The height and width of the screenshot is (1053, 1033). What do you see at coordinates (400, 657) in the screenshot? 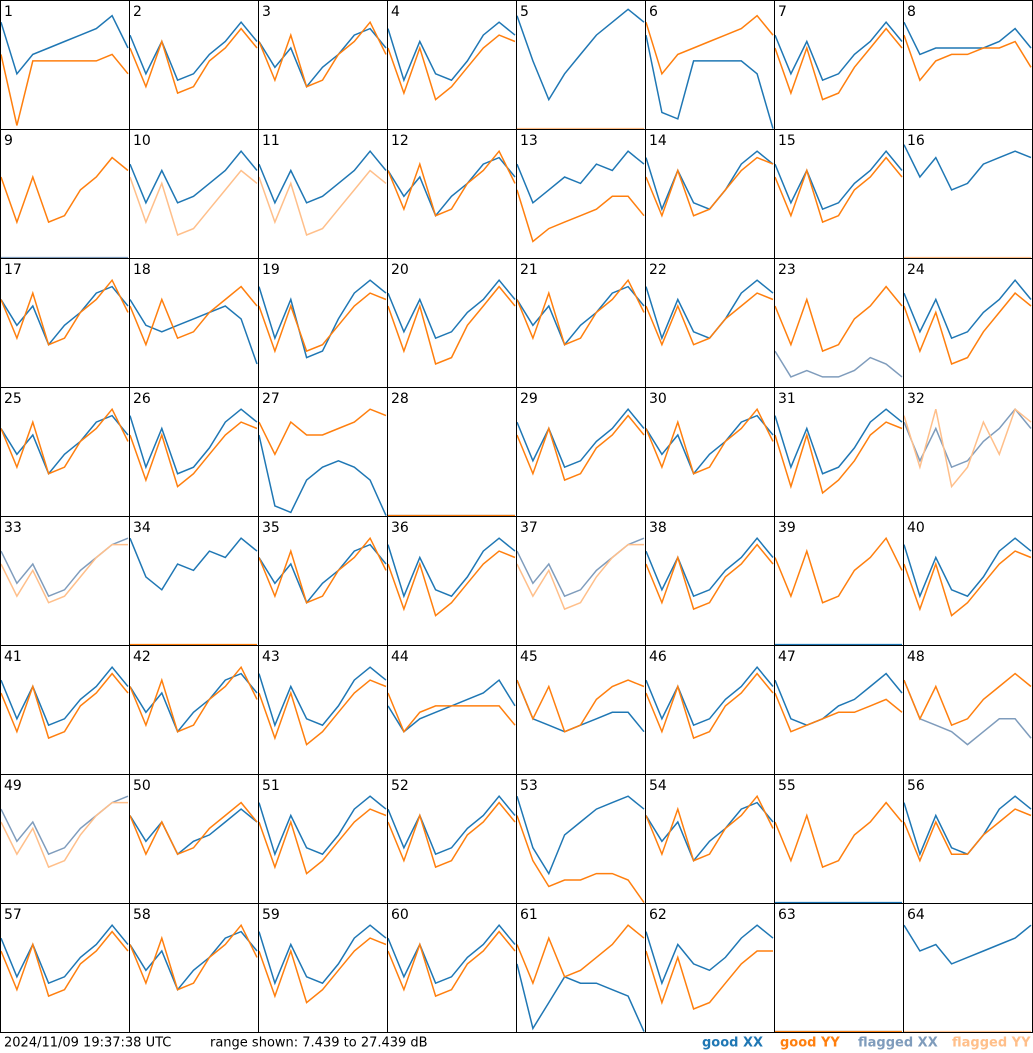
I see `panel-label: 44` at bounding box center [400, 657].